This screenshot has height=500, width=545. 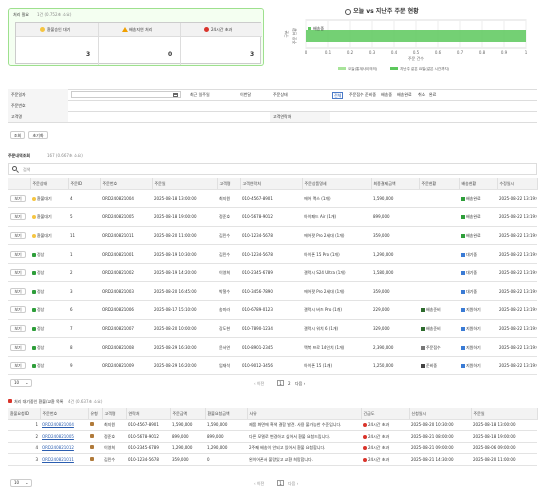 What do you see at coordinates (337, 184) in the screenshot?
I see `orders-col-header: 주문상품명세` at bounding box center [337, 184].